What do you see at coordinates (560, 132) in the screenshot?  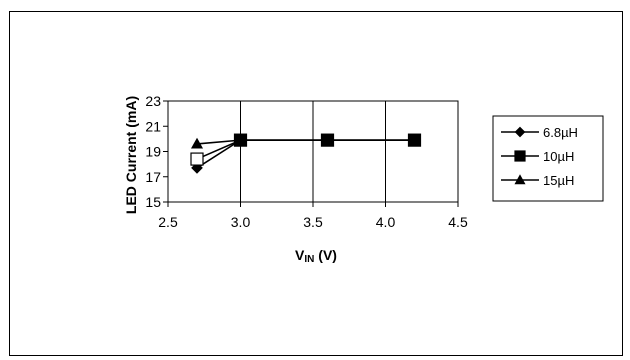 I see `legend-label: 6.8µH` at bounding box center [560, 132].